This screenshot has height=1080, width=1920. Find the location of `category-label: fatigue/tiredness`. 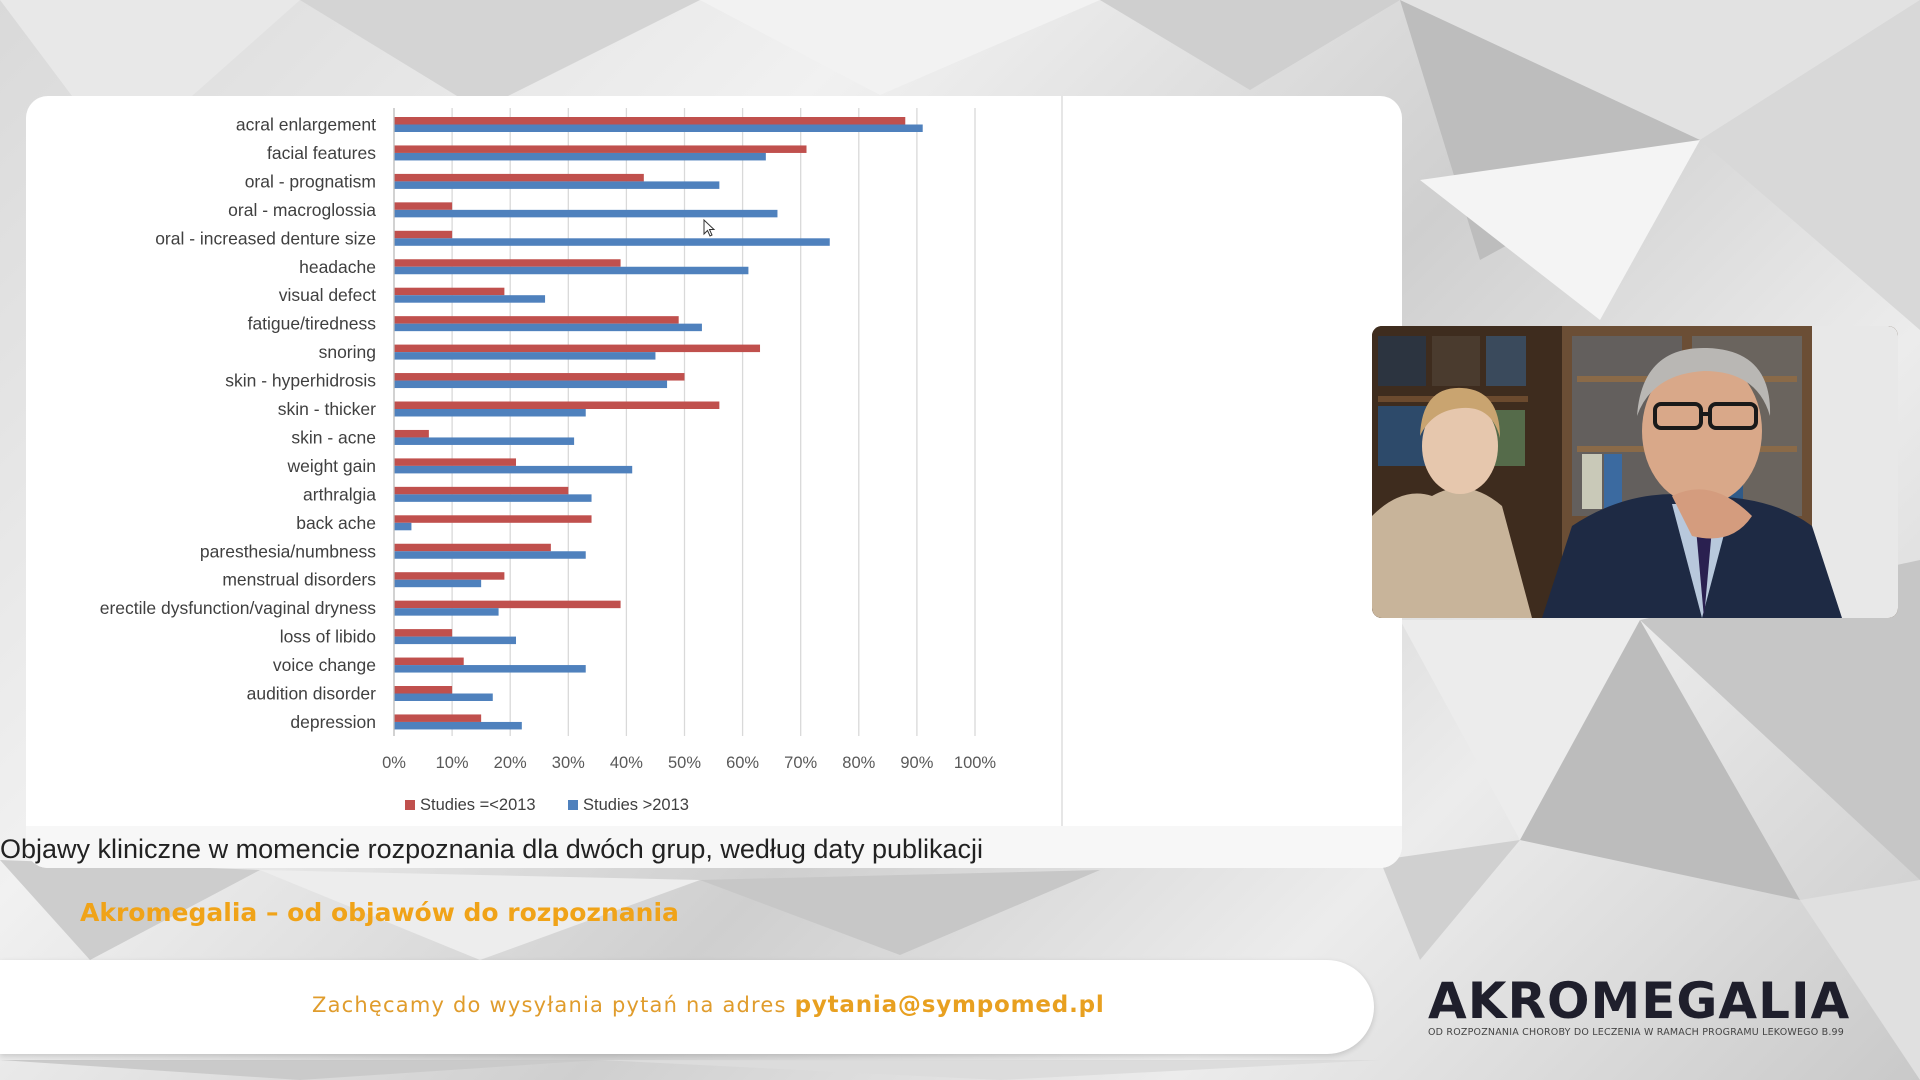

category-label: fatigue/tiredness is located at coordinates (312, 324).